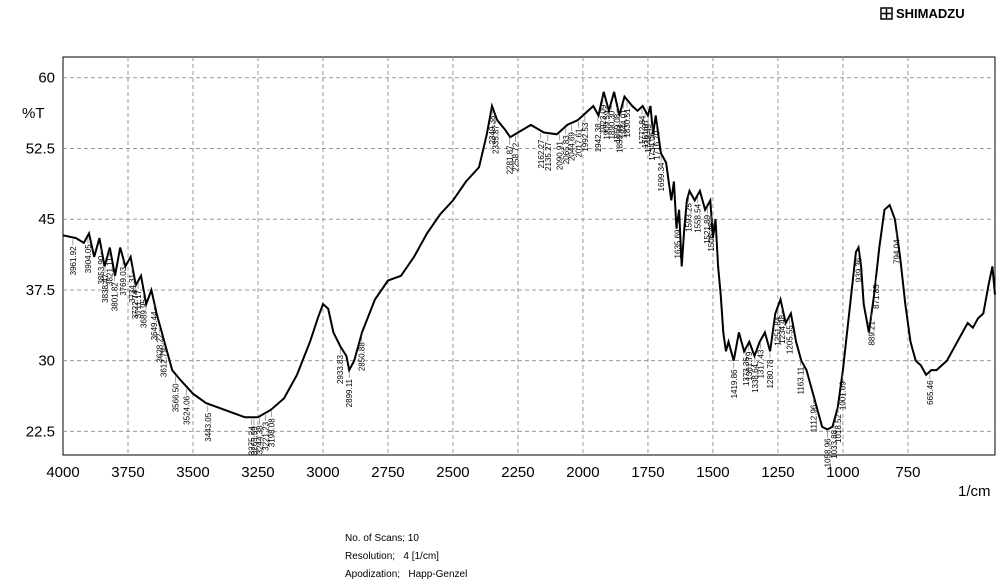 The height and width of the screenshot is (579, 1008). Describe the element at coordinates (271, 432) in the screenshot. I see `peak-label: 3198.08` at that location.